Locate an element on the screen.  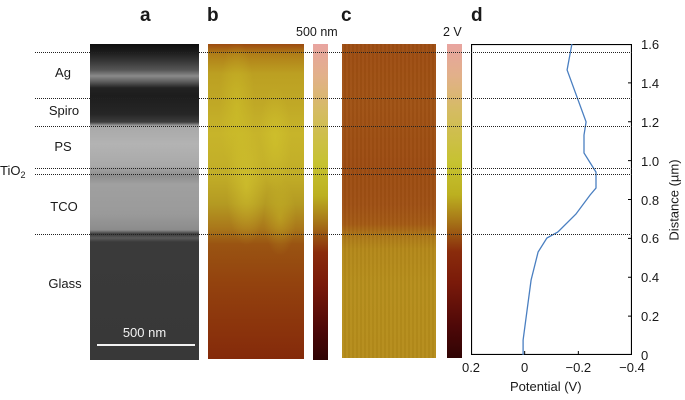
scale-bar-label: 500 nm is located at coordinates (144, 332).